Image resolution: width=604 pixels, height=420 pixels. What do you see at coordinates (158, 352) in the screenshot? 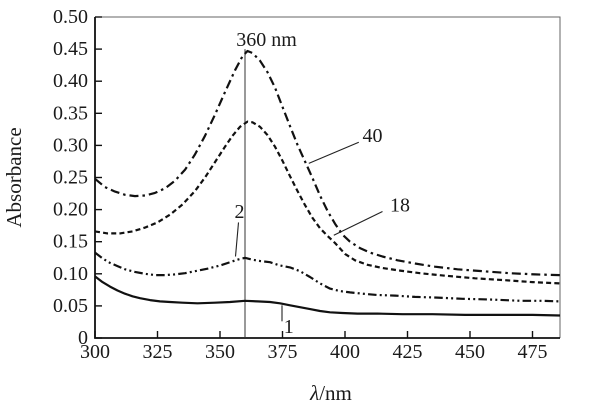
I see `x-tick-label: 325` at bounding box center [158, 352].